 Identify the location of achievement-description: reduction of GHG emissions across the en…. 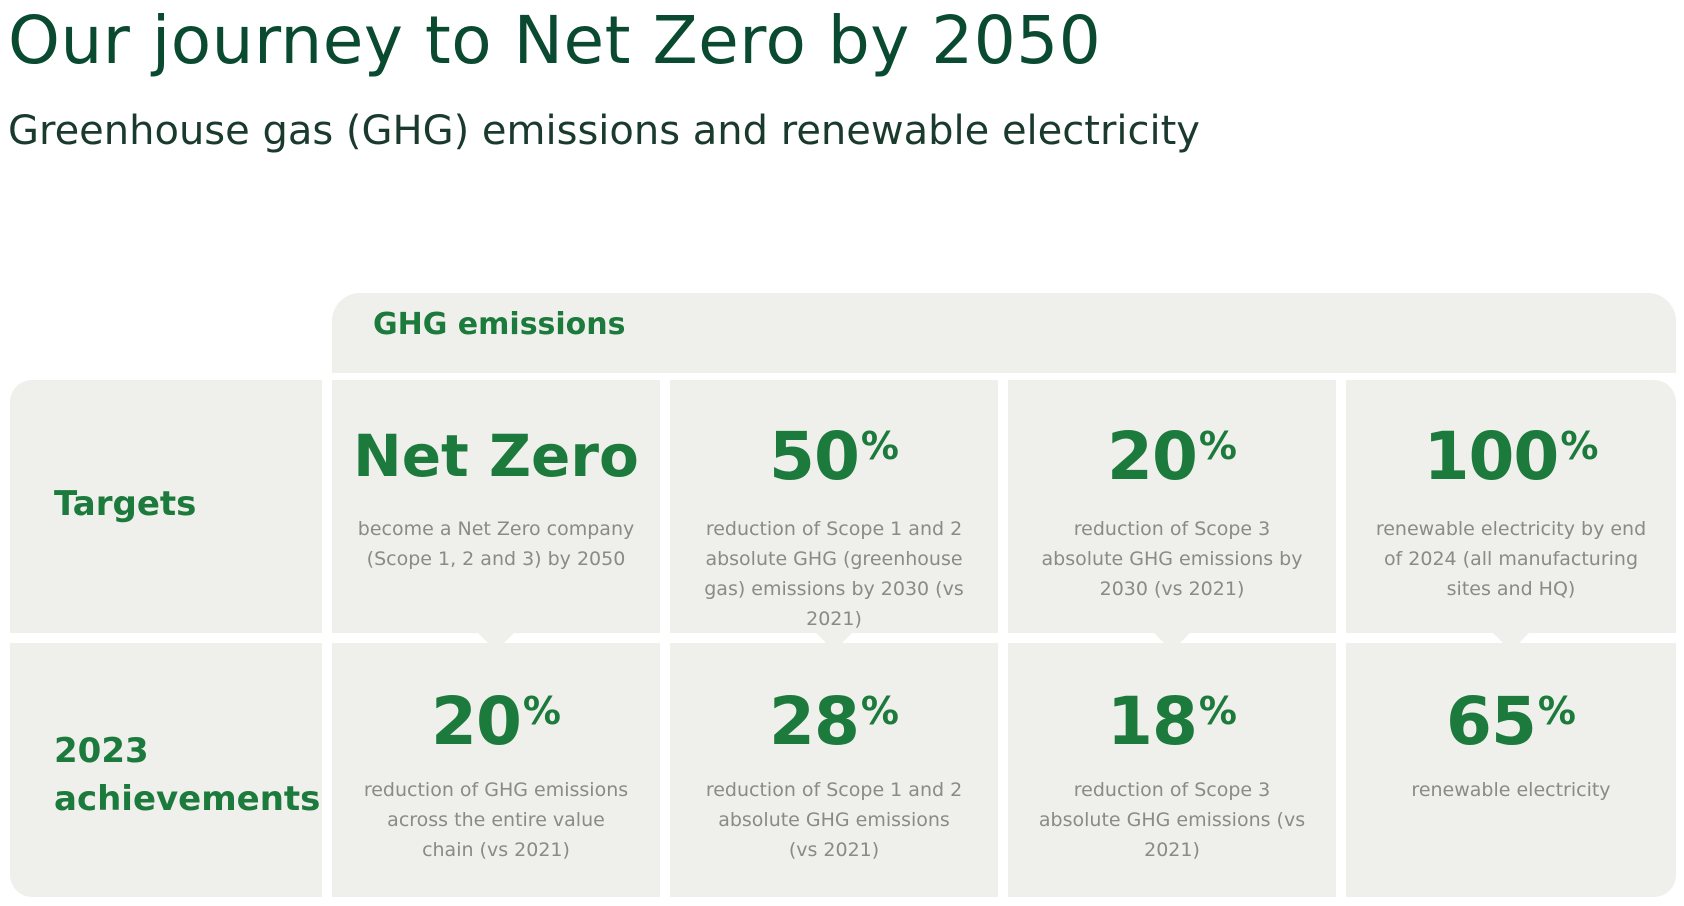
(496, 820).